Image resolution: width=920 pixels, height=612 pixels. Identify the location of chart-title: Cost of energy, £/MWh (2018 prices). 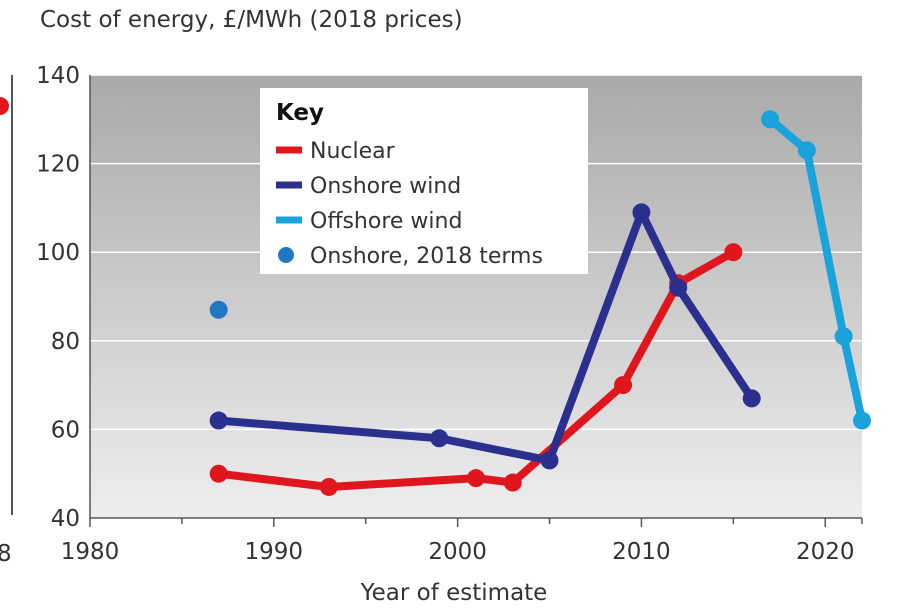
(251, 20).